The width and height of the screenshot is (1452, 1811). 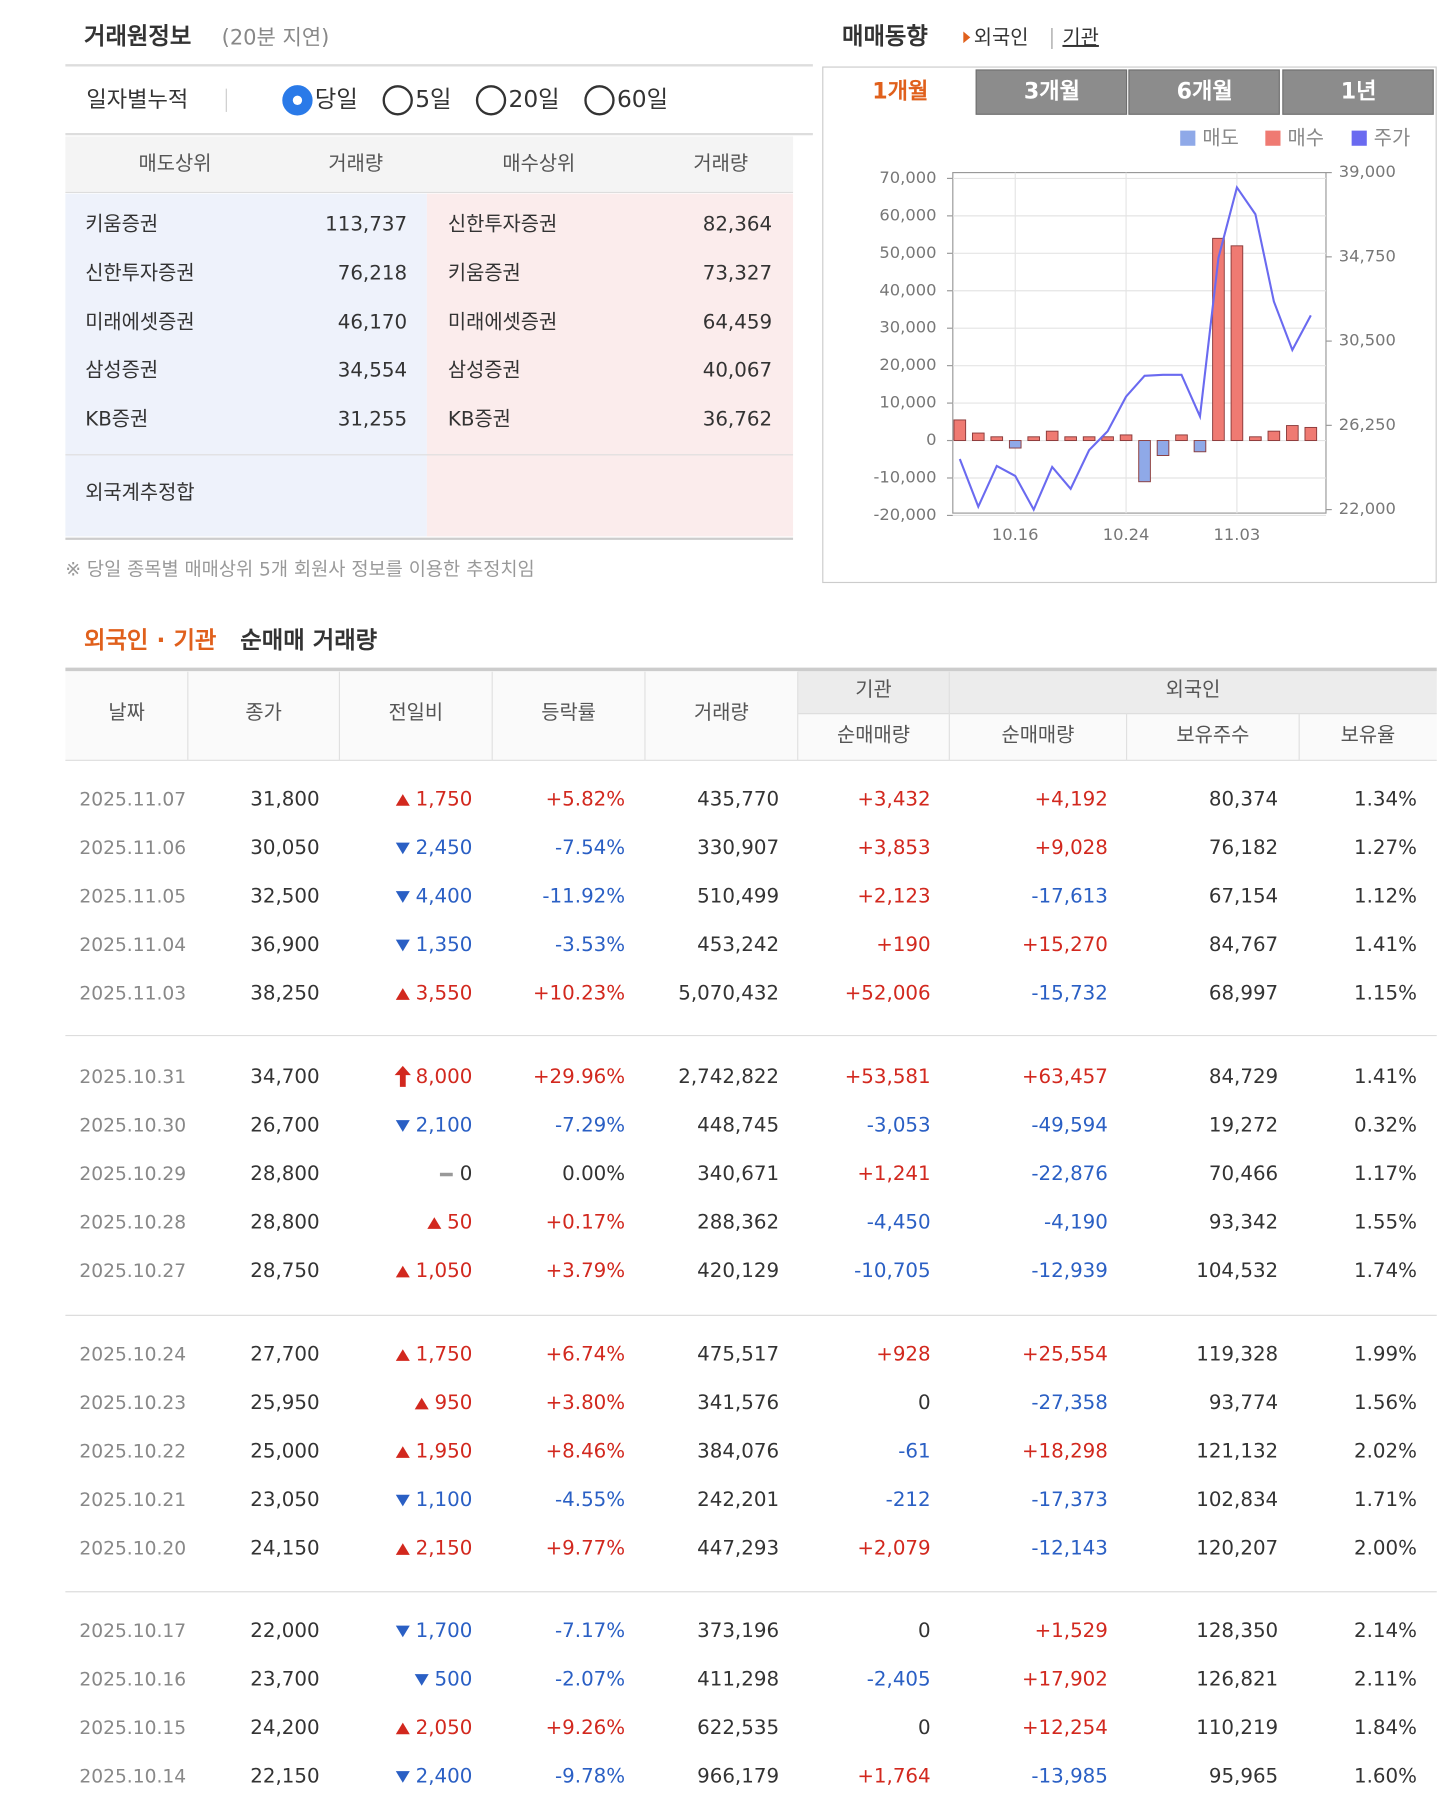 What do you see at coordinates (336, 99) in the screenshot?
I see `radio-label: 당일` at bounding box center [336, 99].